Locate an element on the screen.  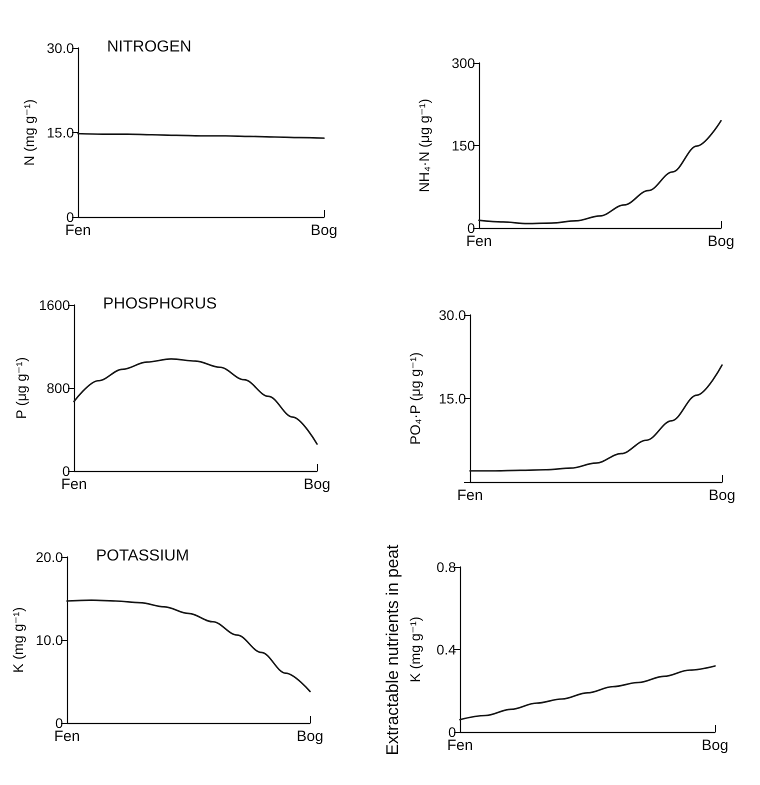
y-tick-label: 0.8 is located at coordinates (446, 567).